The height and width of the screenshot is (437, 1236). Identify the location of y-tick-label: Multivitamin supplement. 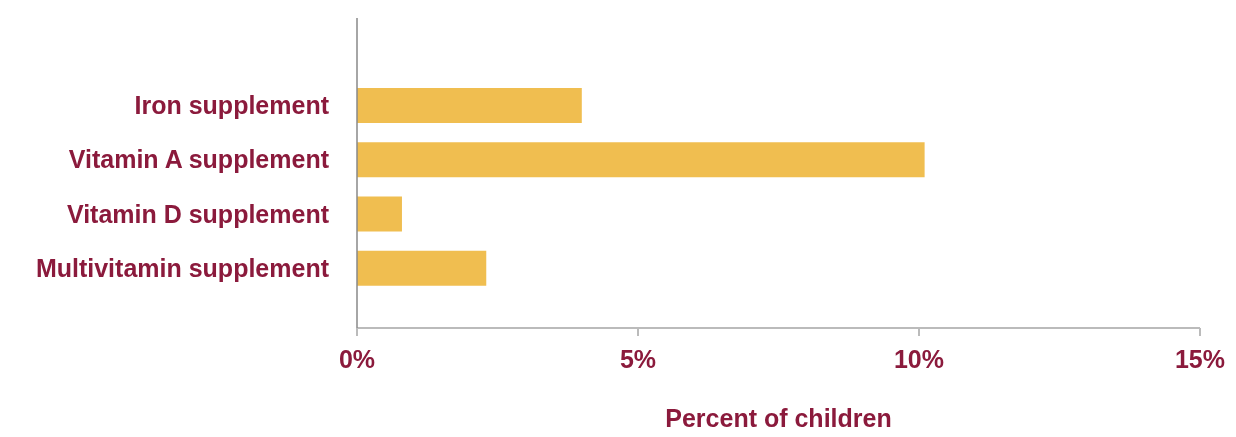
(182, 267).